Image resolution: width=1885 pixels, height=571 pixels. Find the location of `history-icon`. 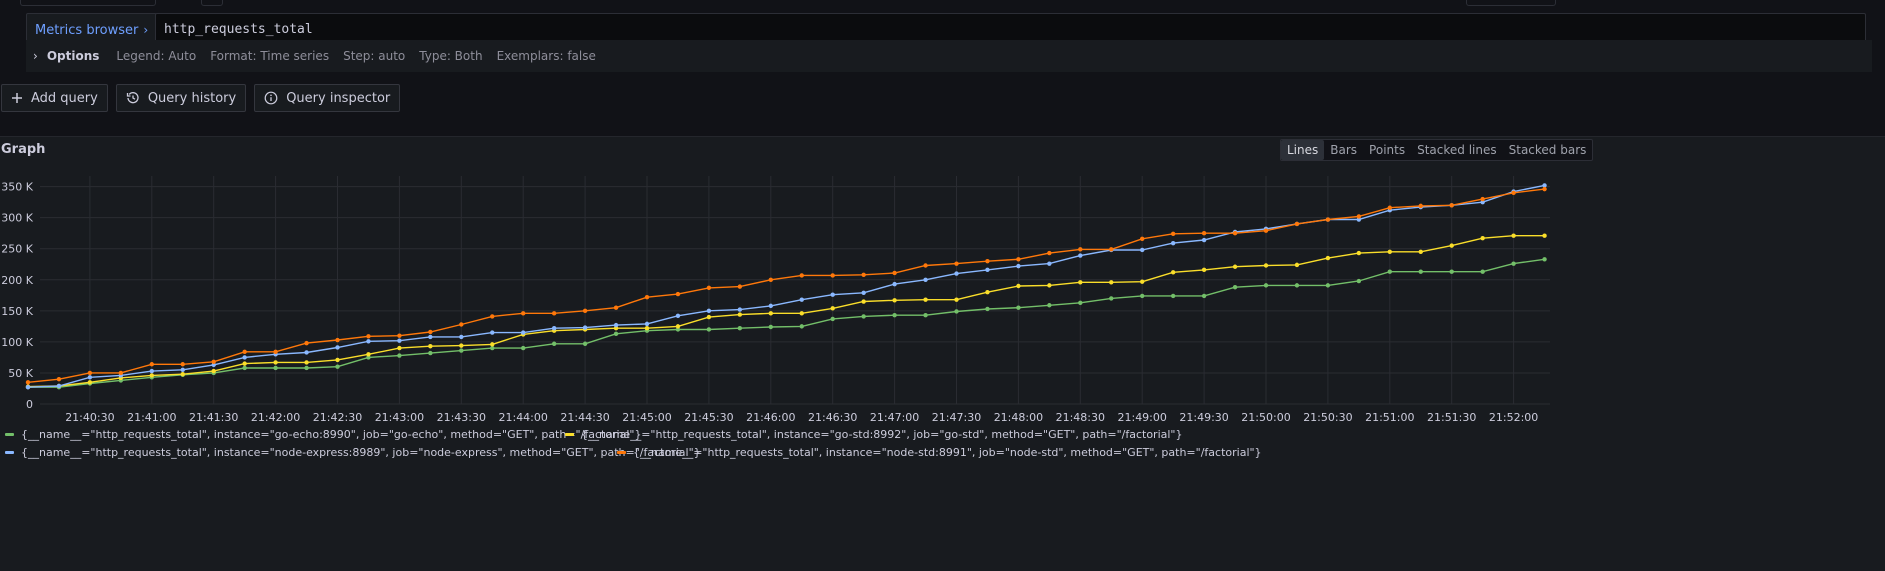

history-icon is located at coordinates (132, 98).